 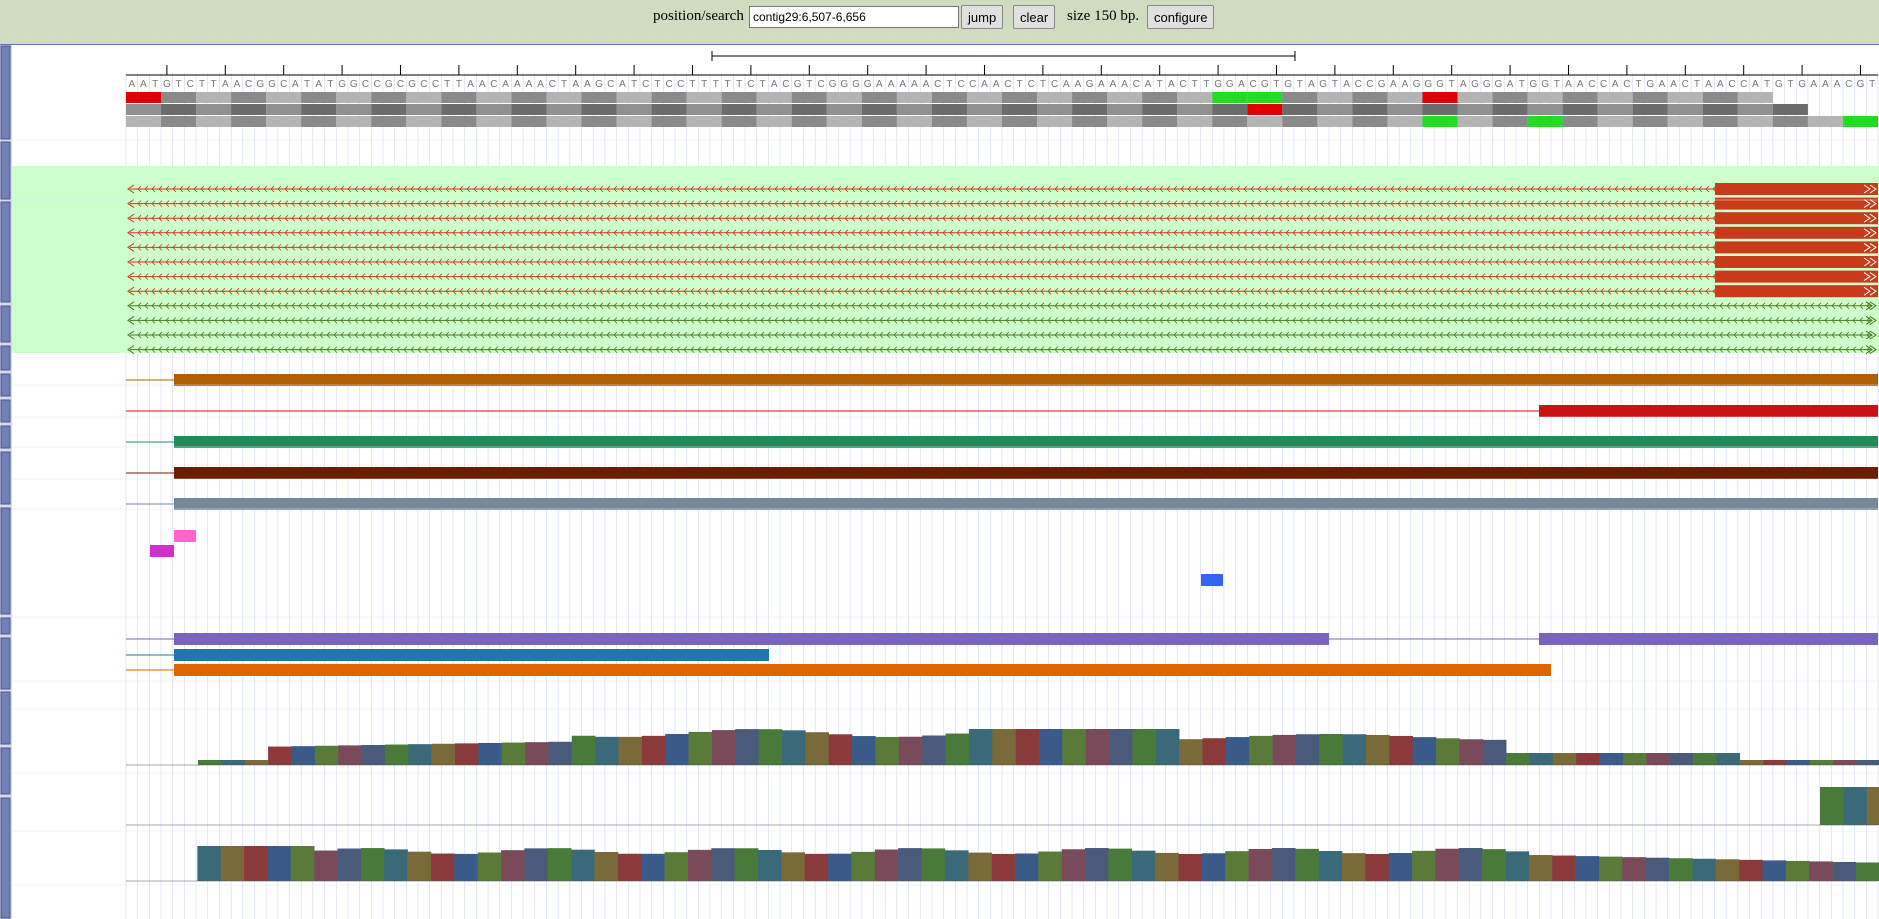 I want to click on position-search-label: position/search, so click(x=698, y=16).